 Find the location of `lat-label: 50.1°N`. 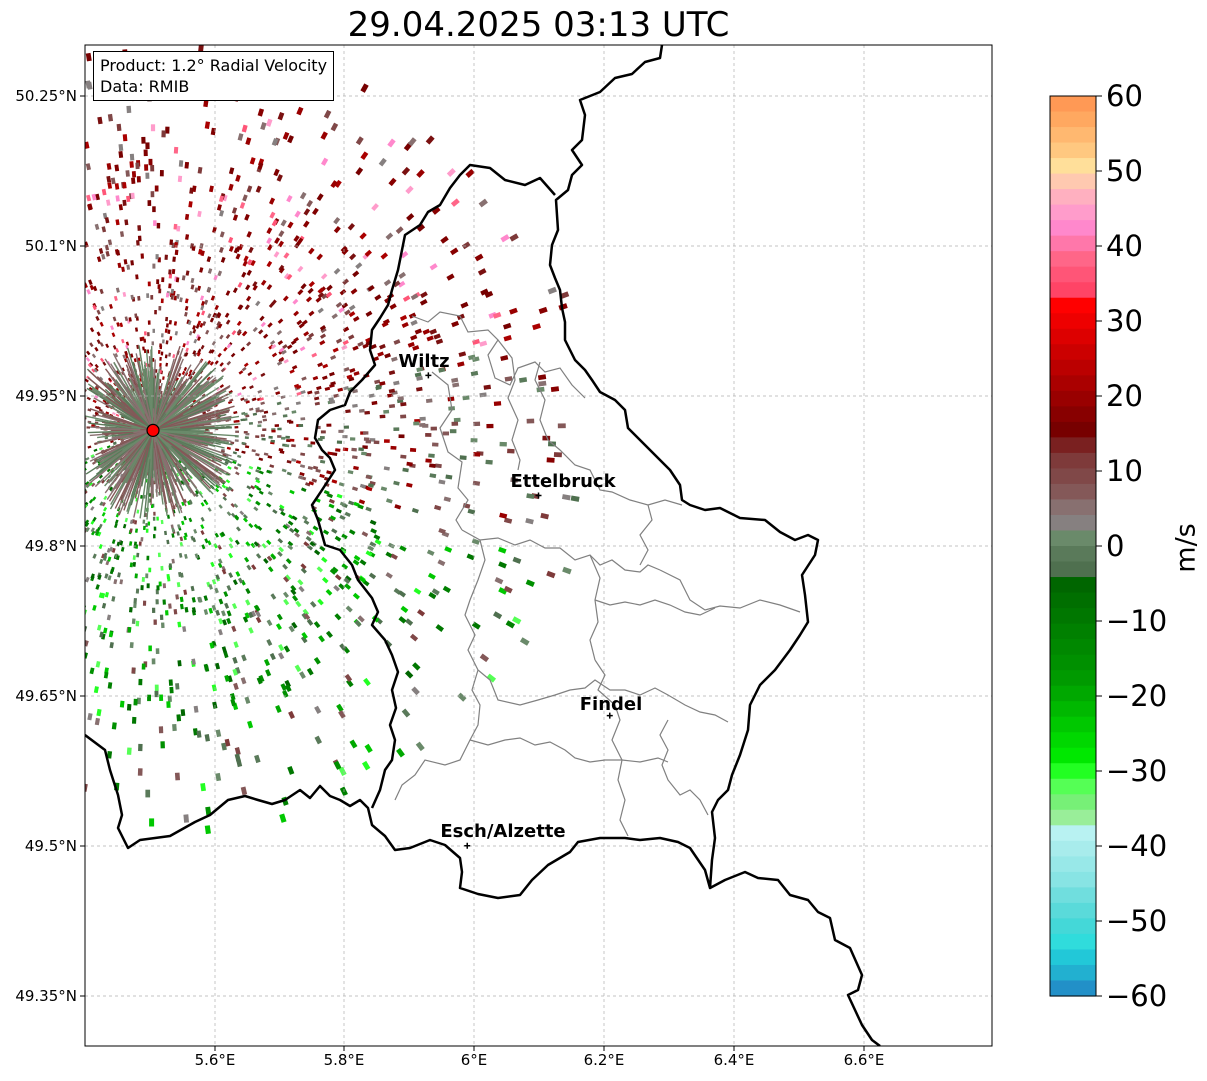

lat-label: 50.1°N is located at coordinates (50, 246).